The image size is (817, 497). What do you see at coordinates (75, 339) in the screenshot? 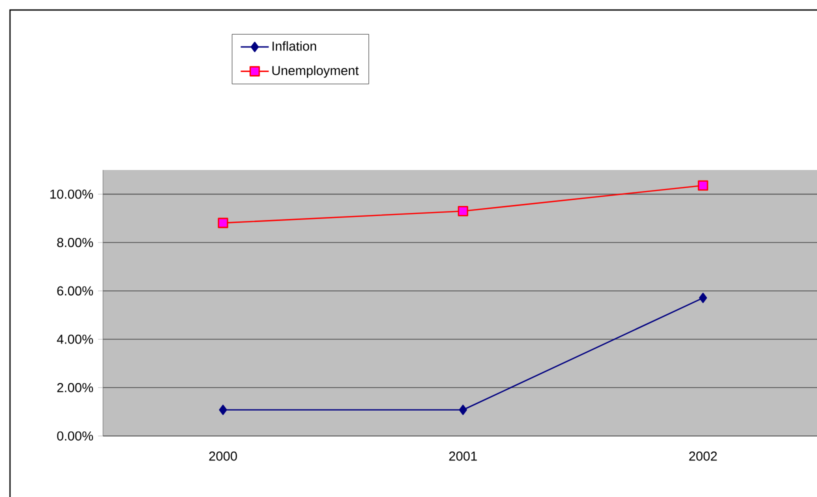
I see `y-tick-label: 4.00%` at bounding box center [75, 339].